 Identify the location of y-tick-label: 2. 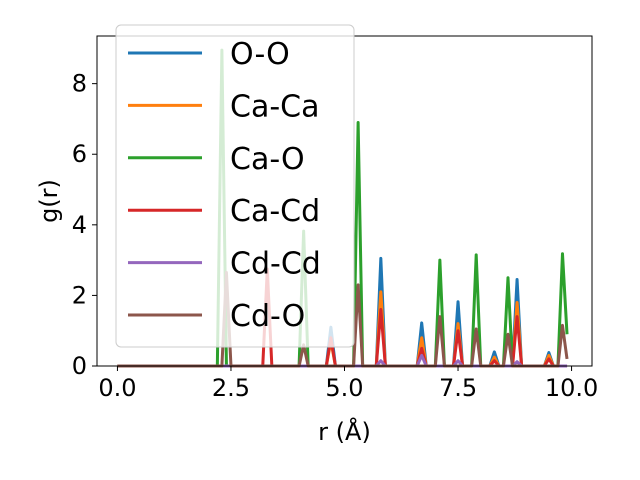
(79, 295).